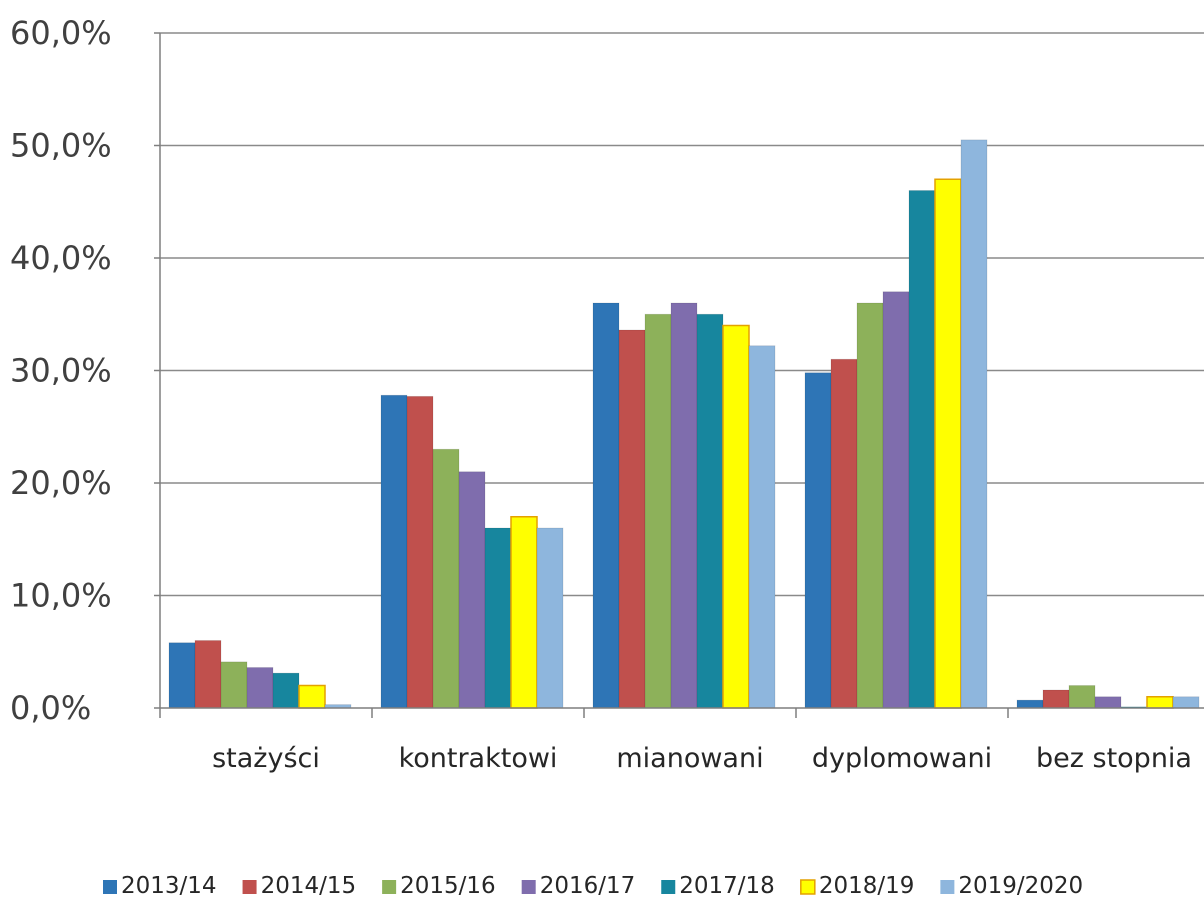 This screenshot has width=1204, height=909. I want to click on x-tick-label: mianowani, so click(689, 758).